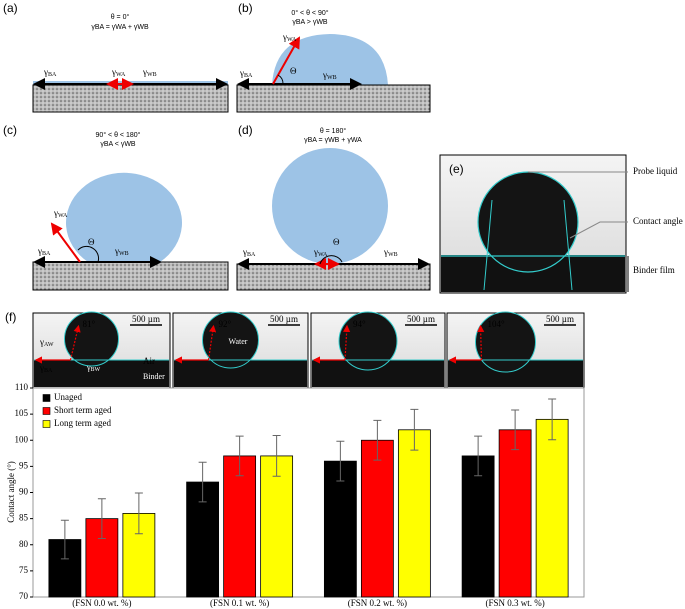 The width and height of the screenshot is (685, 609). I want to click on legend-label: Unaged, so click(68, 397).